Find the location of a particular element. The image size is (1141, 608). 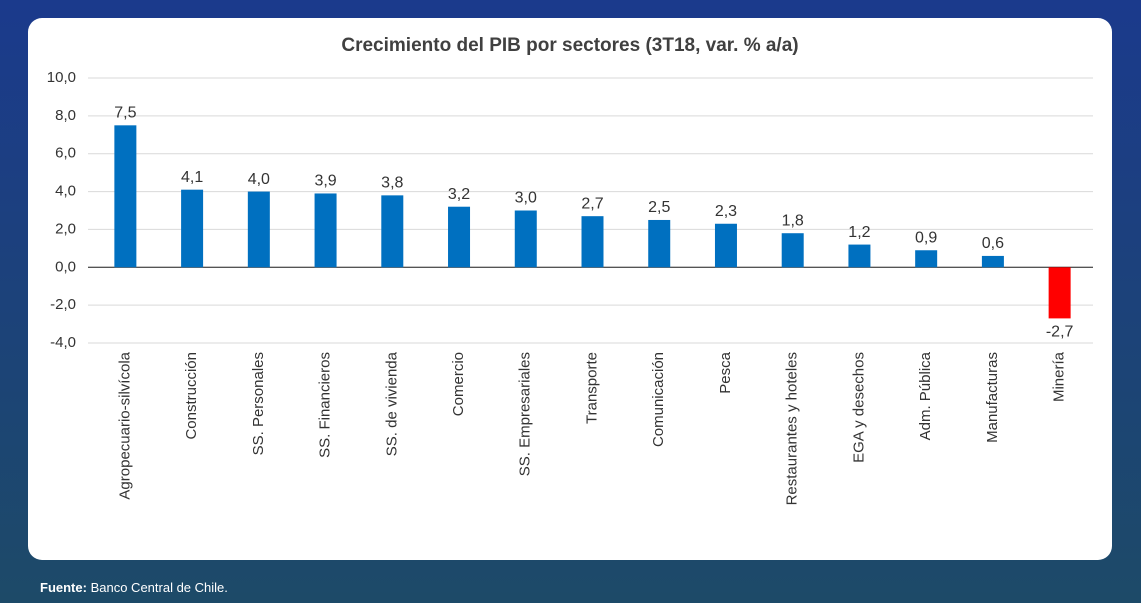

data-label: 3,0 is located at coordinates (526, 198).